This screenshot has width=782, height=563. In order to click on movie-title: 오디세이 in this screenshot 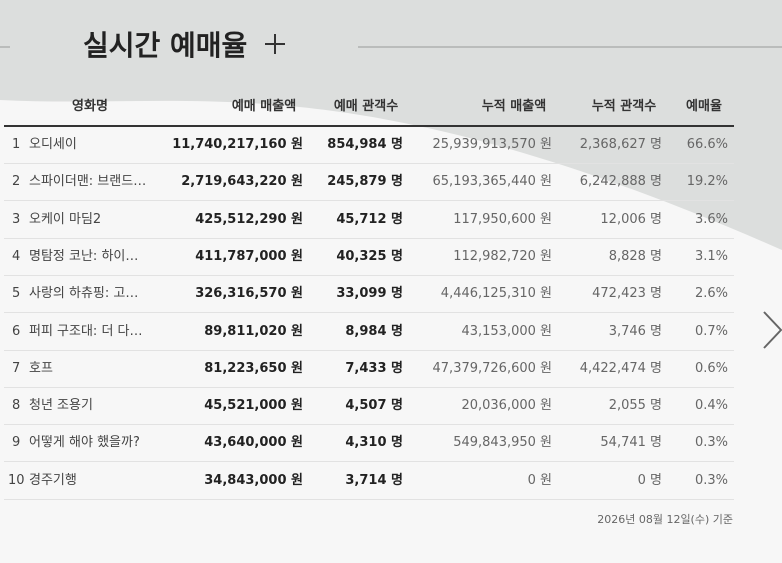, I will do `click(53, 144)`.